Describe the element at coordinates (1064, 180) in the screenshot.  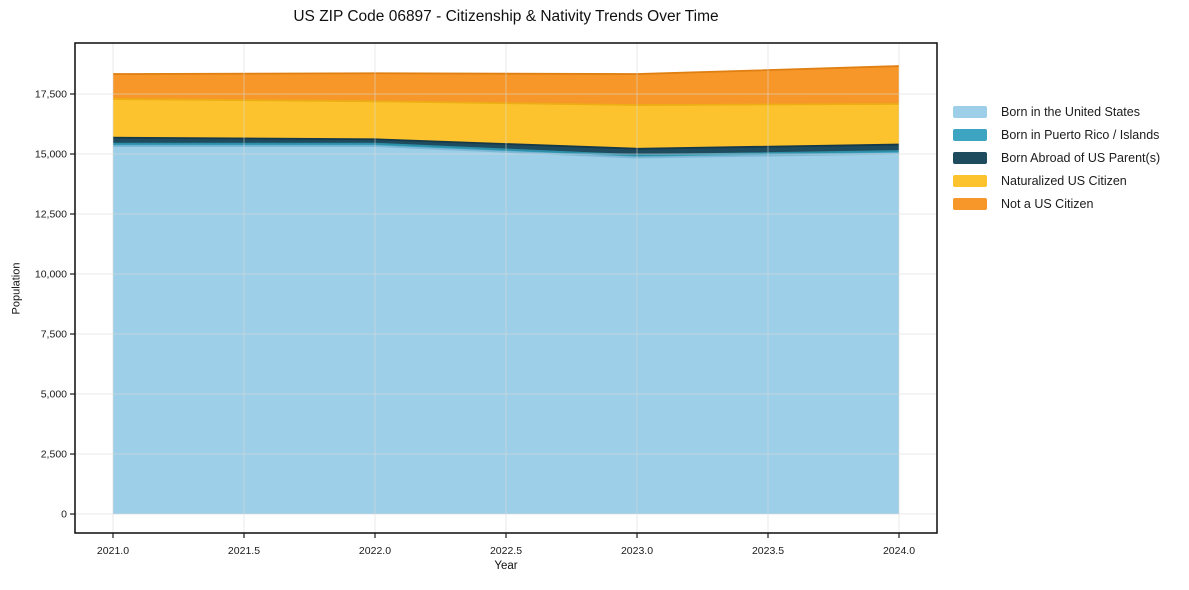
I see `legend-label: Naturalized US Citizen` at that location.